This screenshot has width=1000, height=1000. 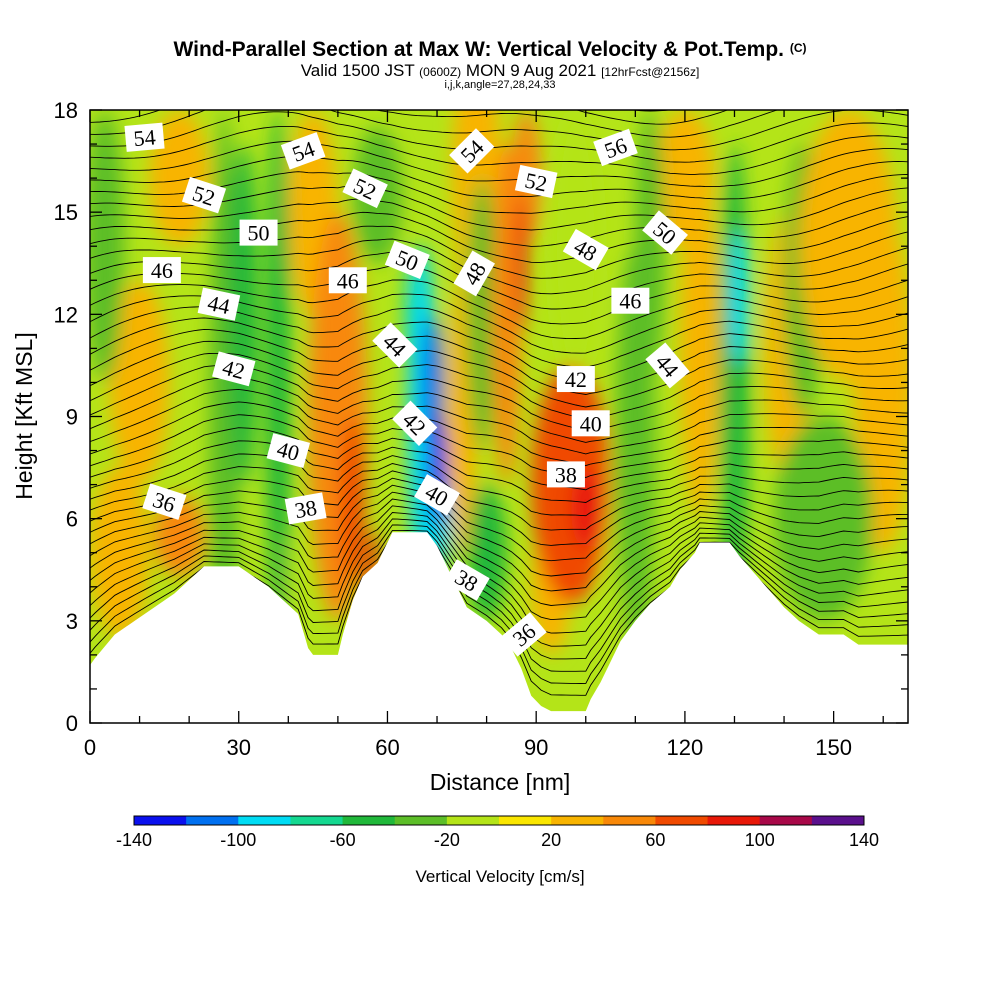 What do you see at coordinates (66, 110) in the screenshot?
I see `y-tick-label: 18` at bounding box center [66, 110].